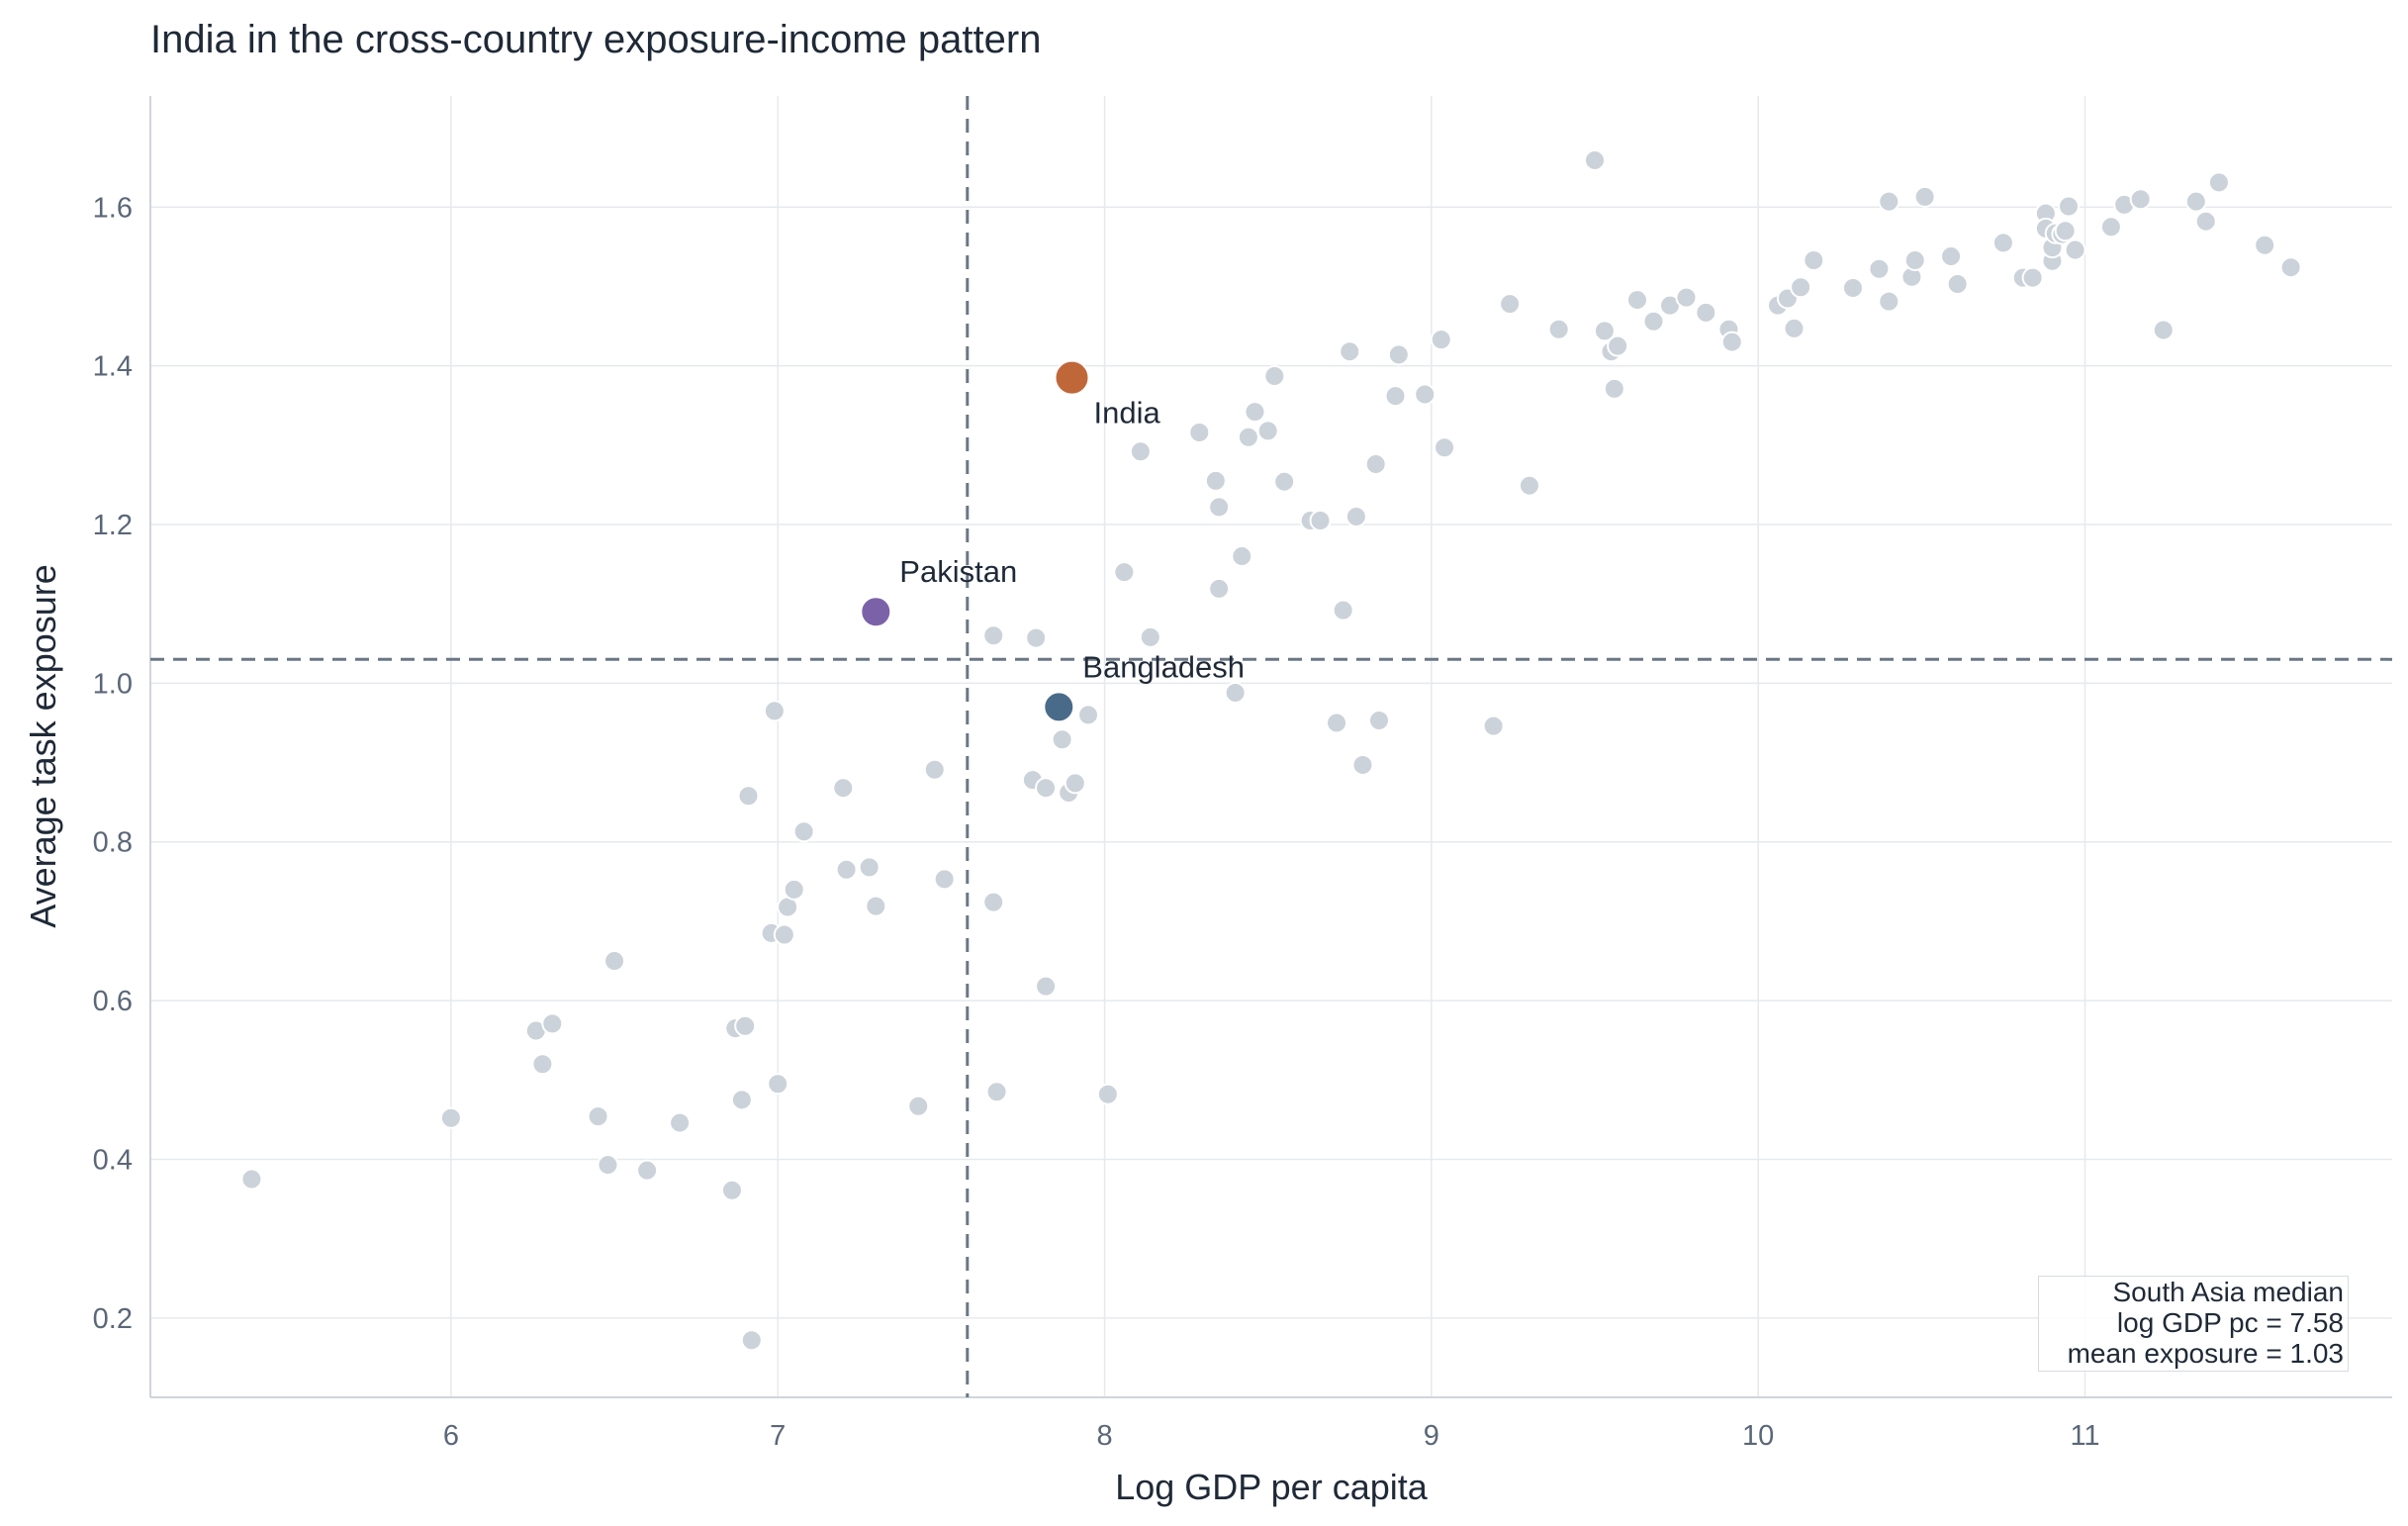 This screenshot has width=2408, height=1526. I want to click on y-tick-label: 1.2, so click(113, 525).